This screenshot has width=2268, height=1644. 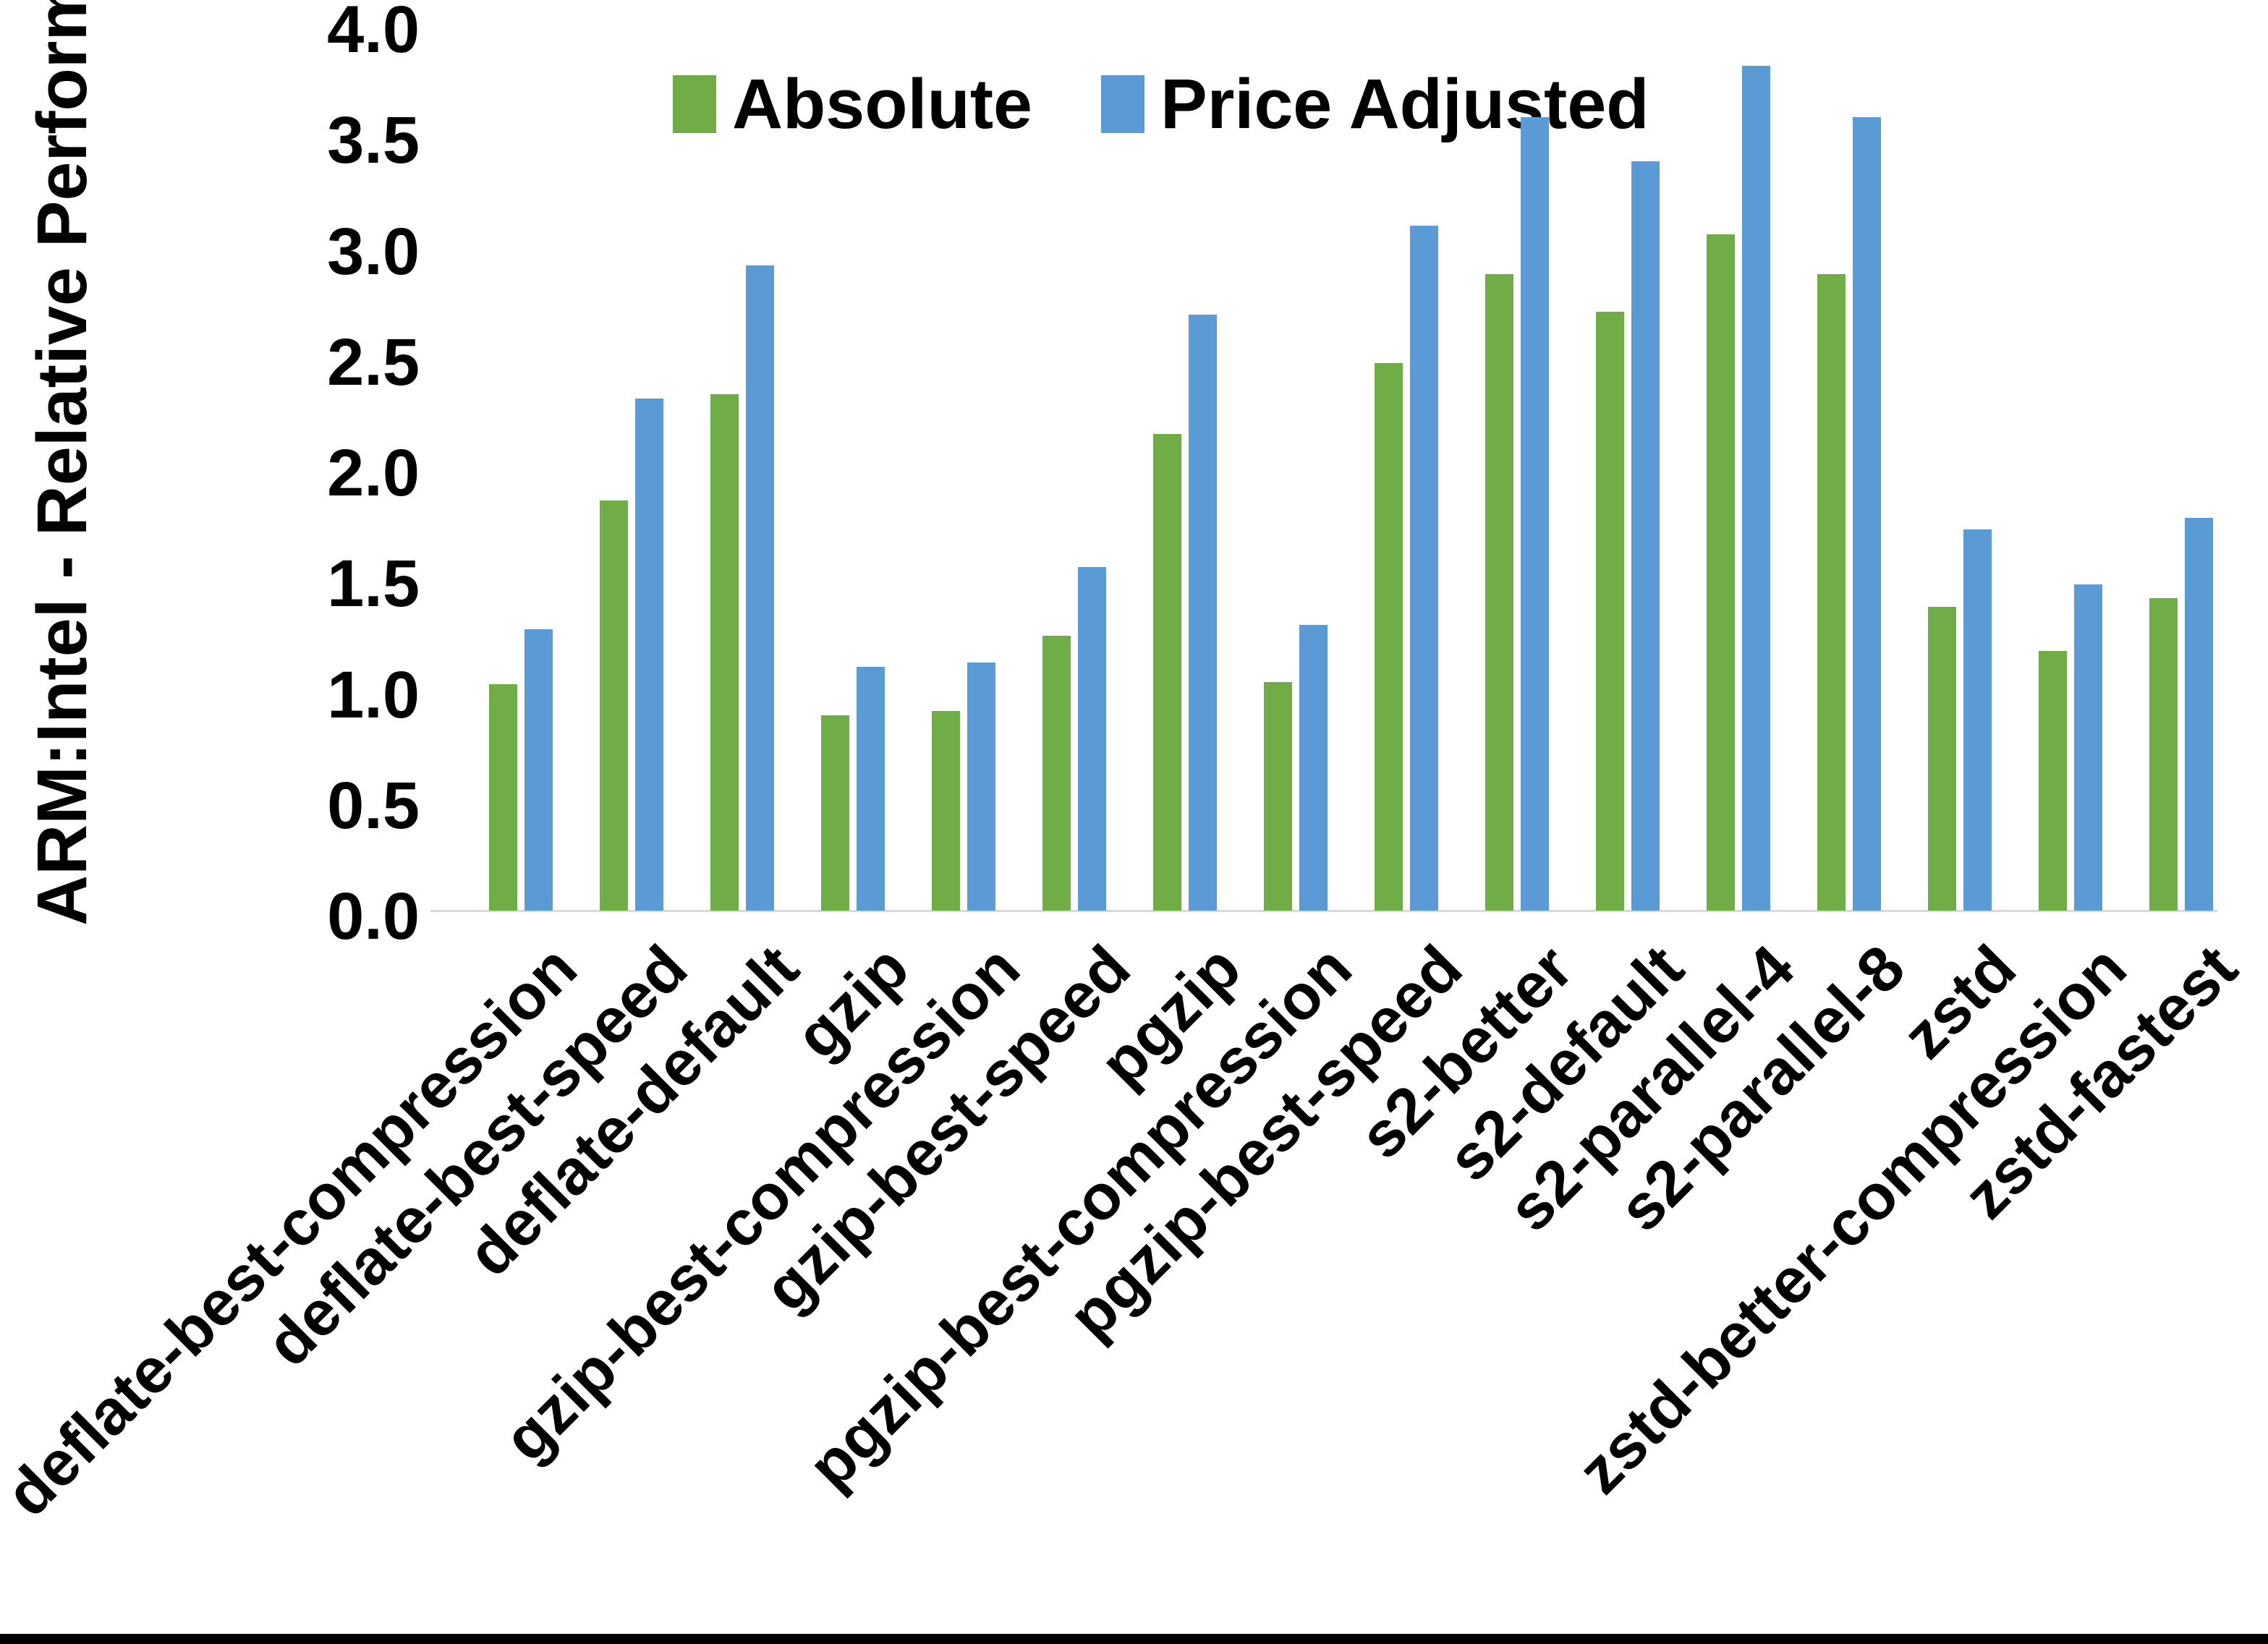 I want to click on bar-price-adjusted-pgzip-best-speed, so click(x=1424, y=568).